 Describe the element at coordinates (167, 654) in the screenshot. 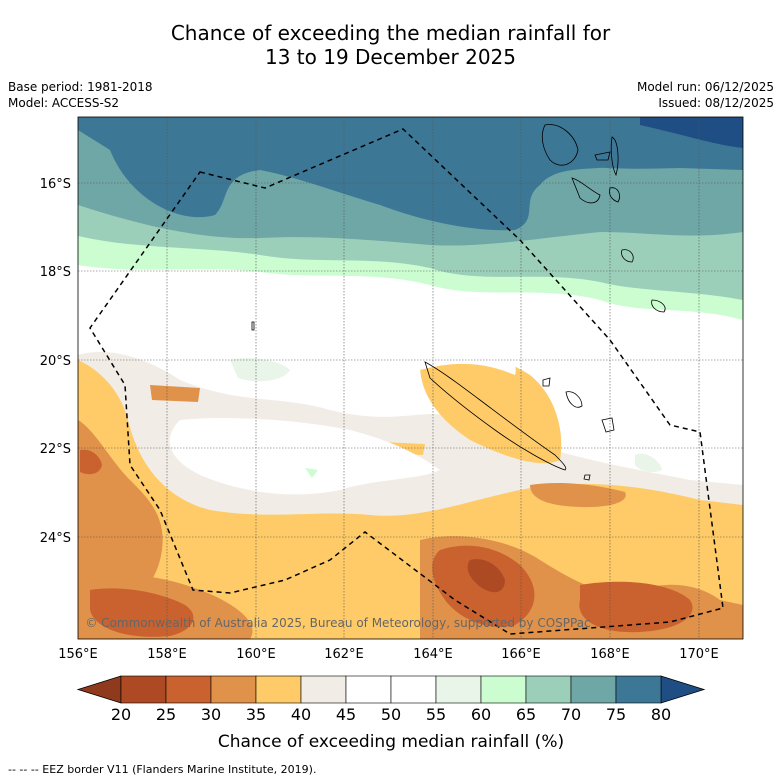

I see `lon-label: 158°E` at that location.